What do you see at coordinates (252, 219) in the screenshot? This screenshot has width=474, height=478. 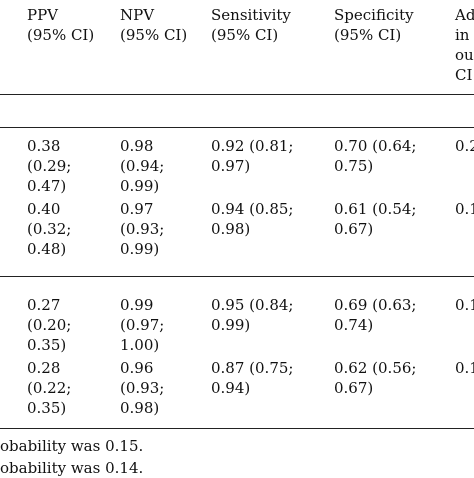 I see `table-cell: 0.94 (0.85; 0.98)` at bounding box center [252, 219].